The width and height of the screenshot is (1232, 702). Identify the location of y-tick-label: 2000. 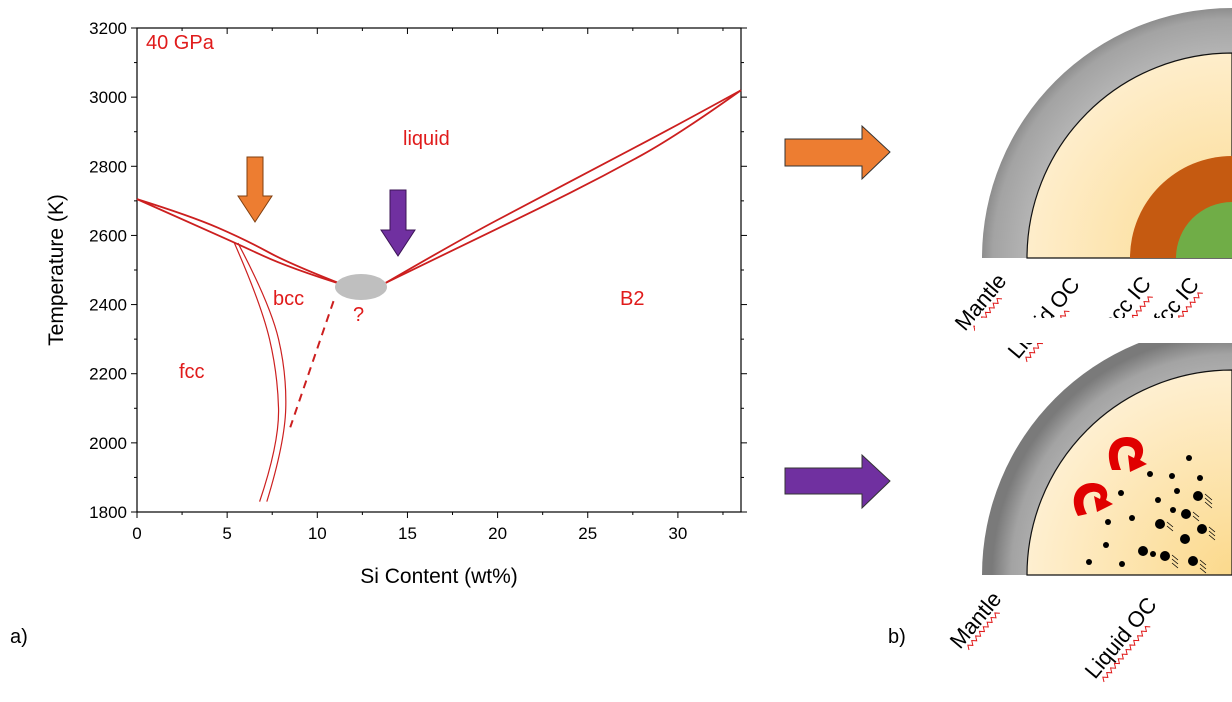
(108, 443).